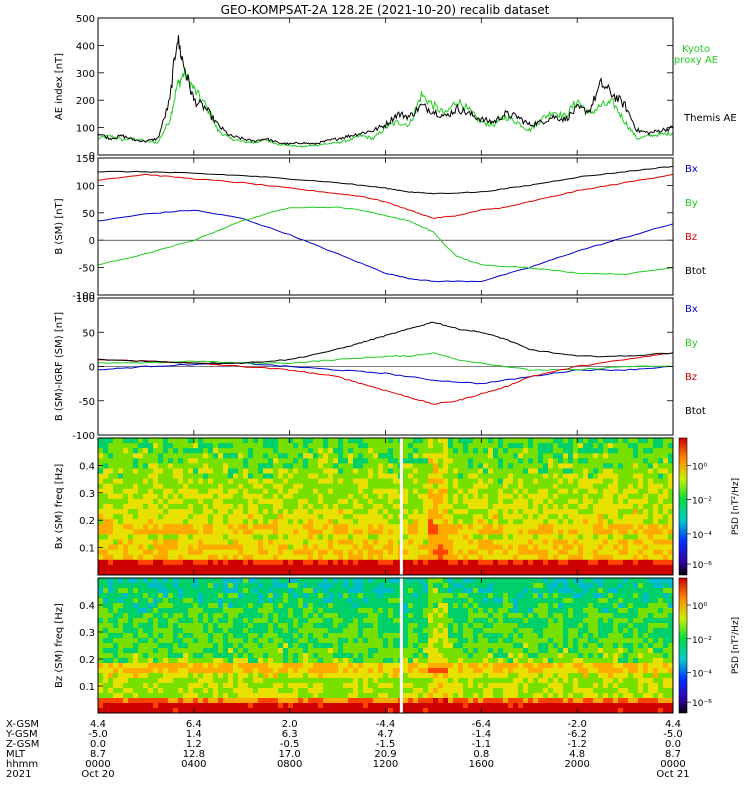 Image resolution: width=750 pixels, height=804 pixels. I want to click on series-line-themis-ae, so click(385, 89).